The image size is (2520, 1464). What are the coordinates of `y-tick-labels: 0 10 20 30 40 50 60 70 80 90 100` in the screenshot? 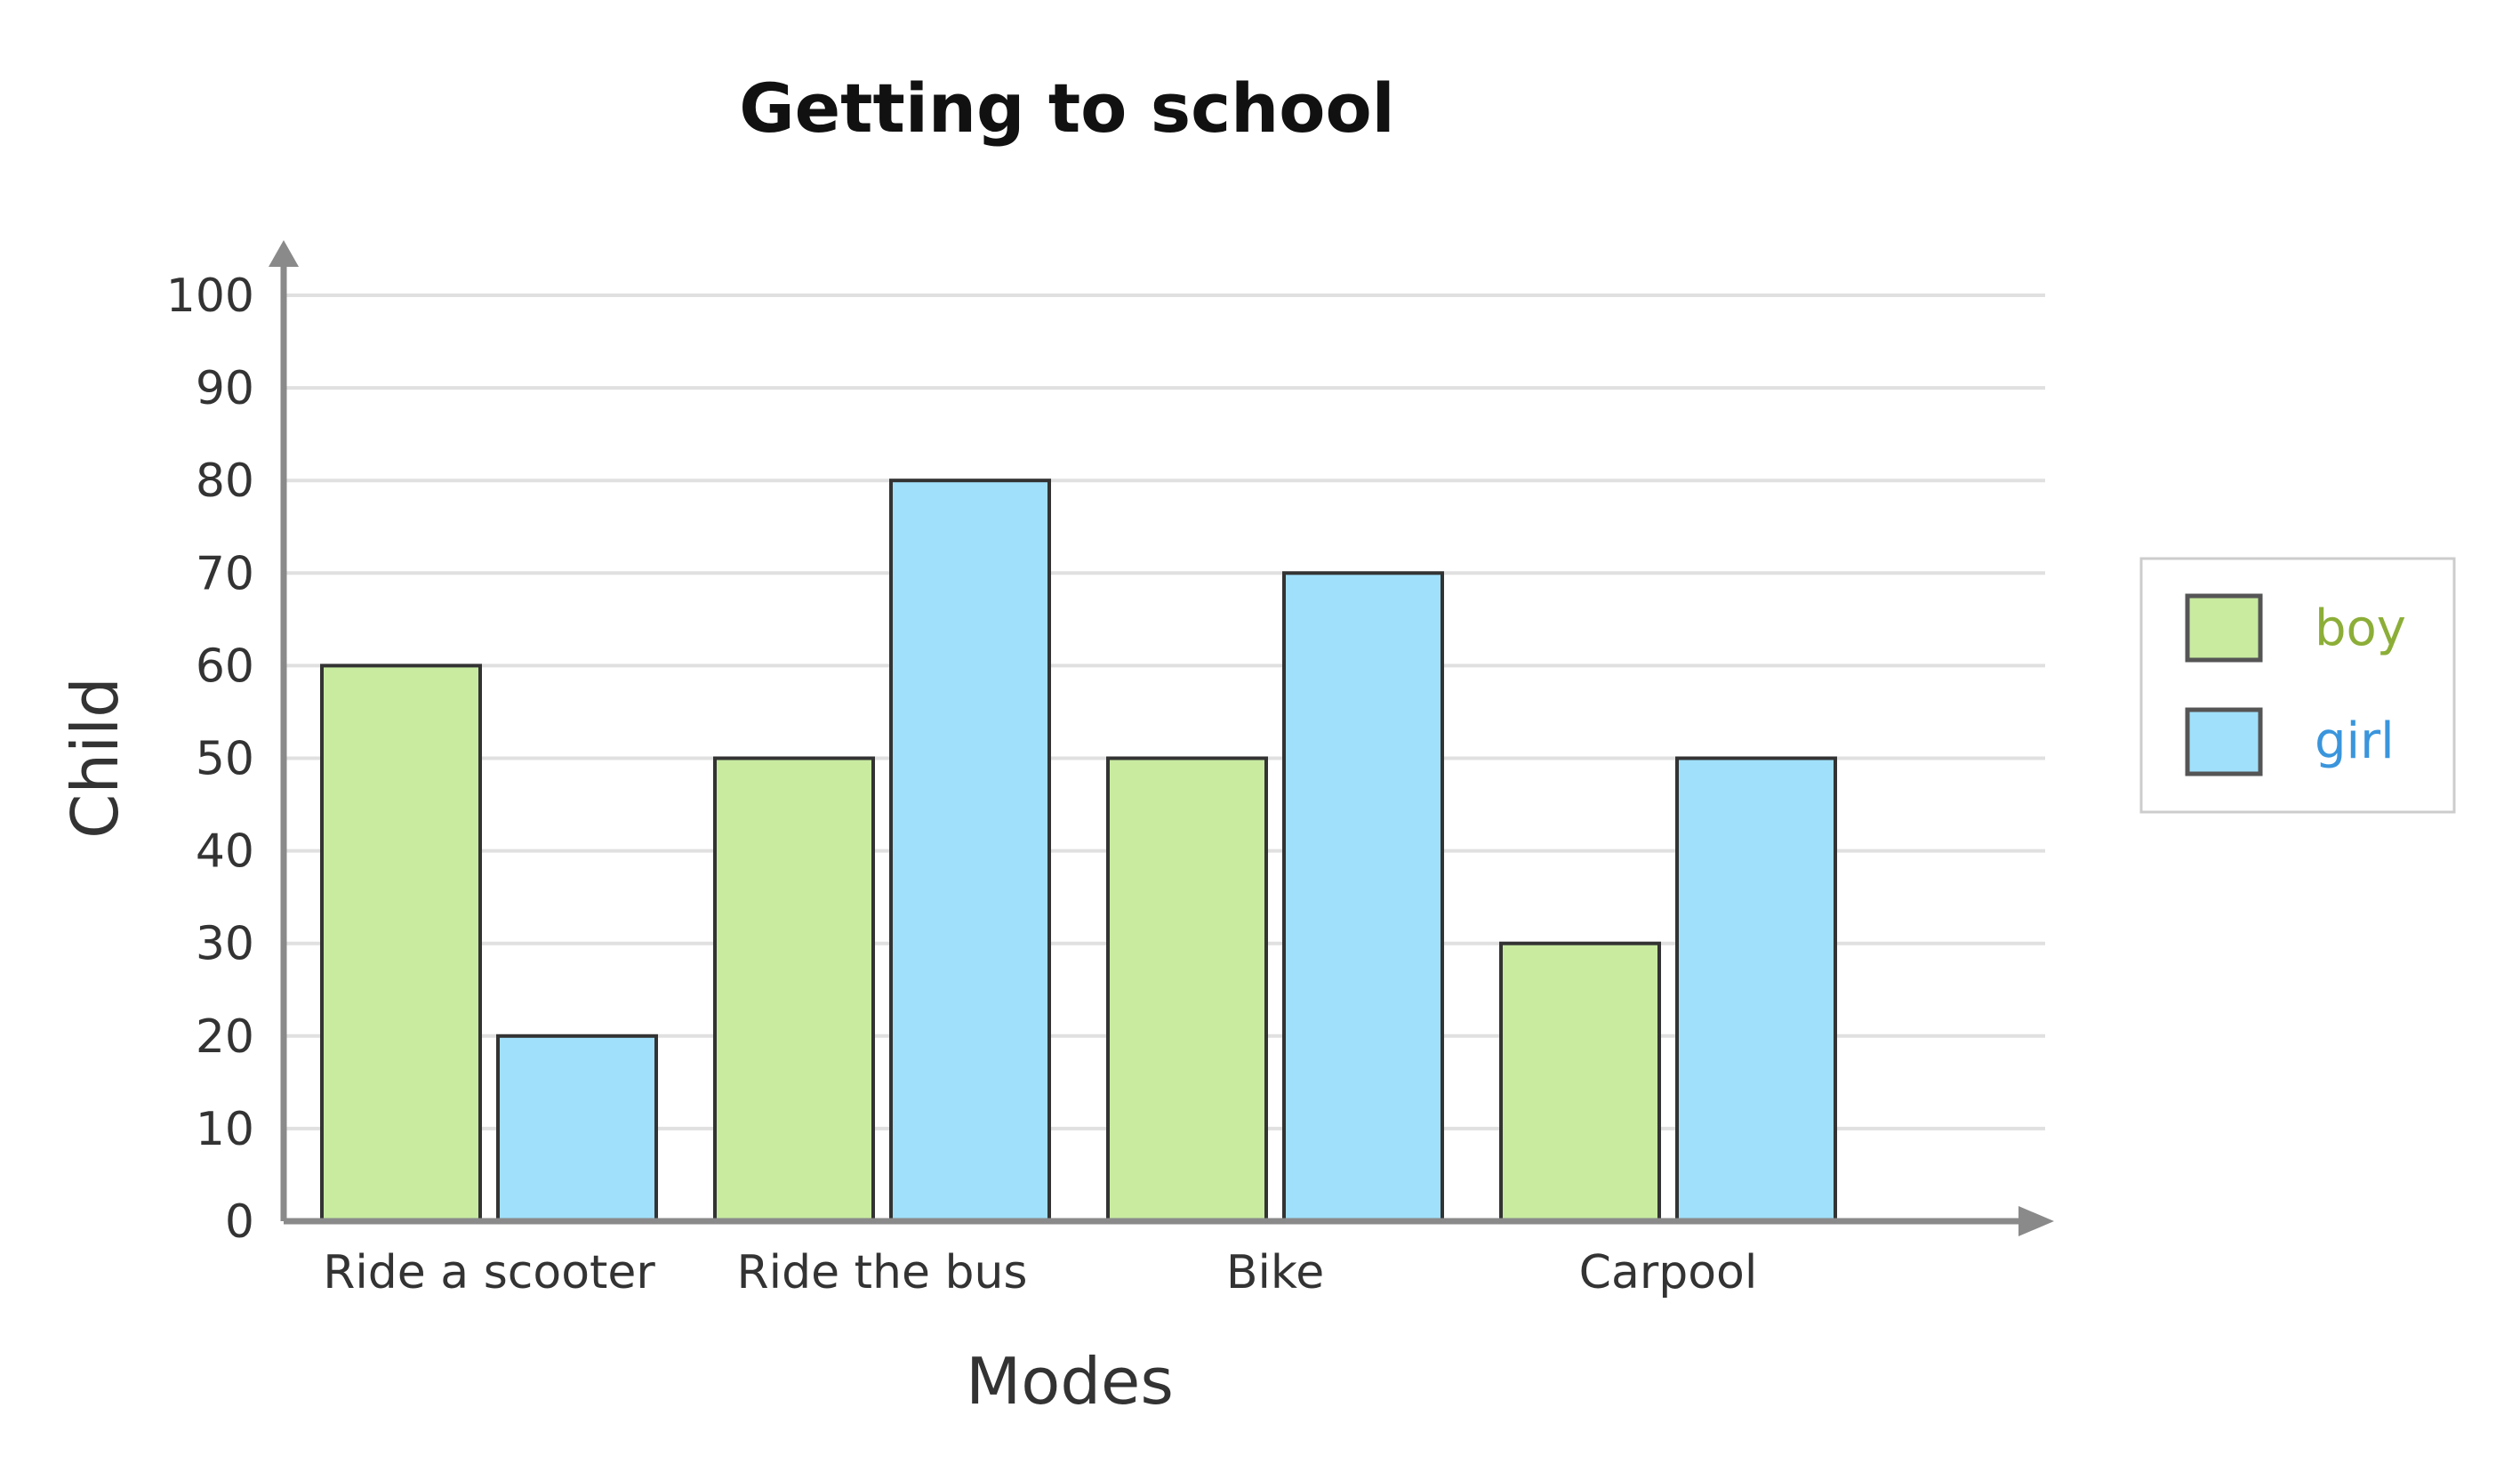 It's located at (210, 759).